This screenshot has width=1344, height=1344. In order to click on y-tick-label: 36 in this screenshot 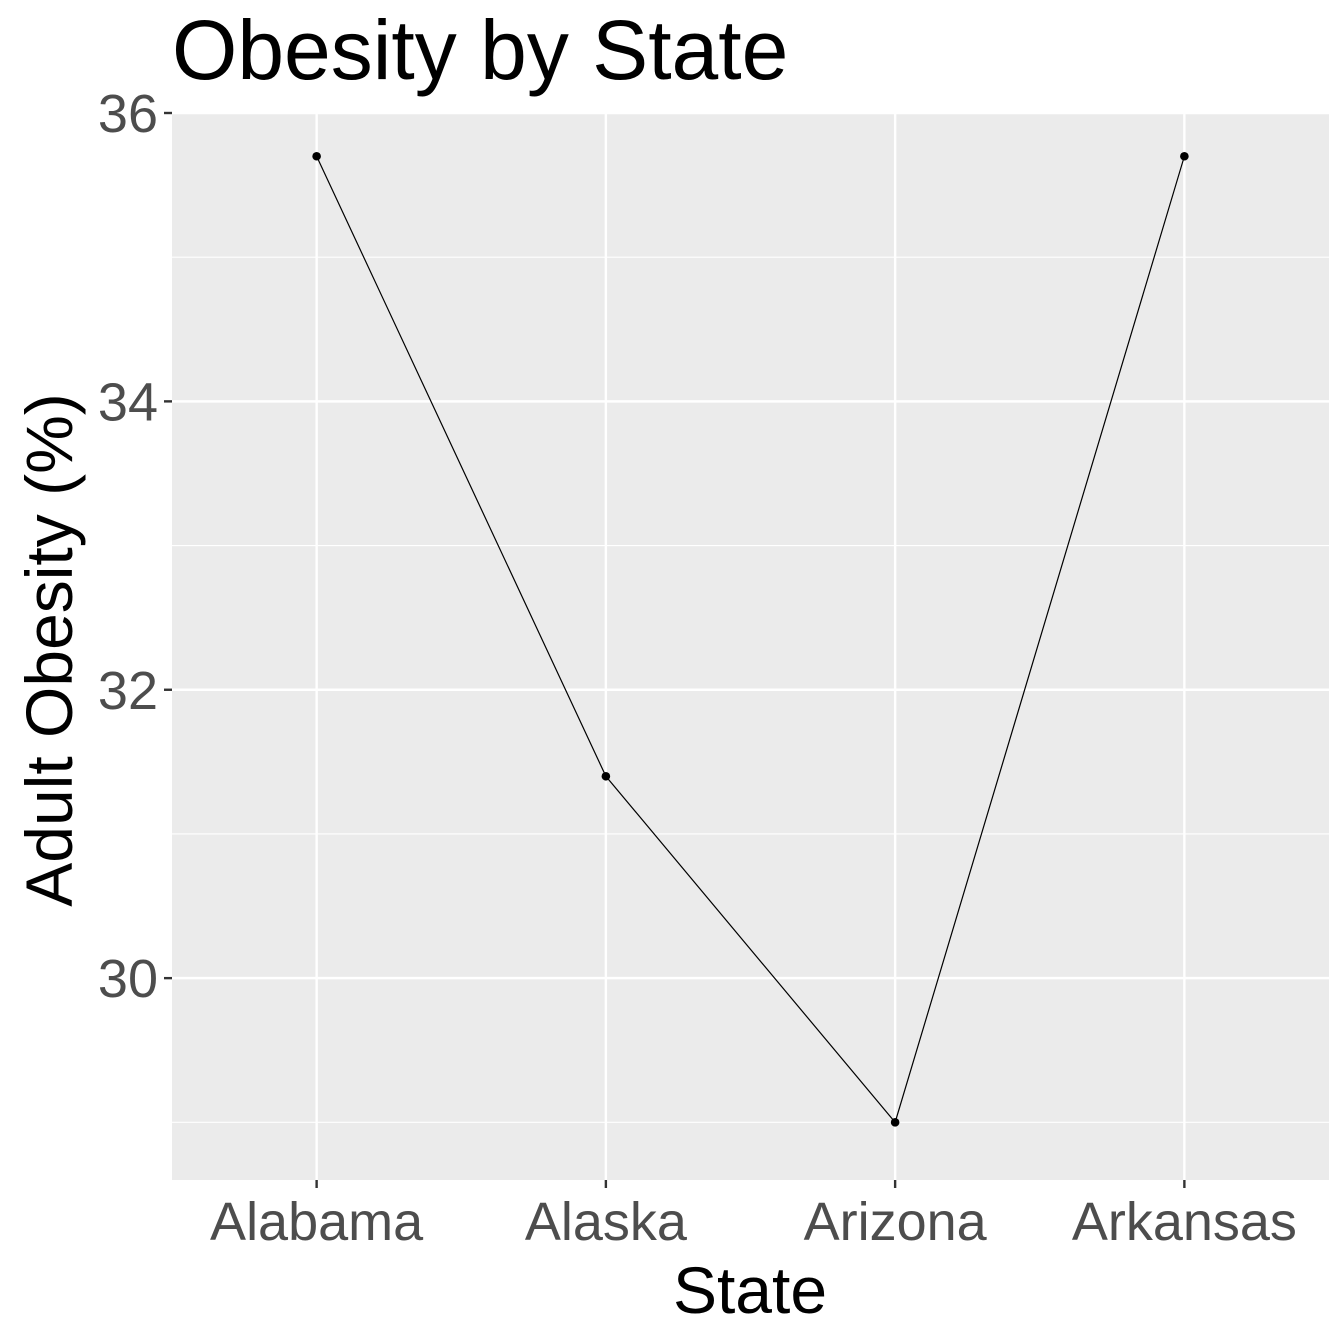, I will do `click(128, 114)`.